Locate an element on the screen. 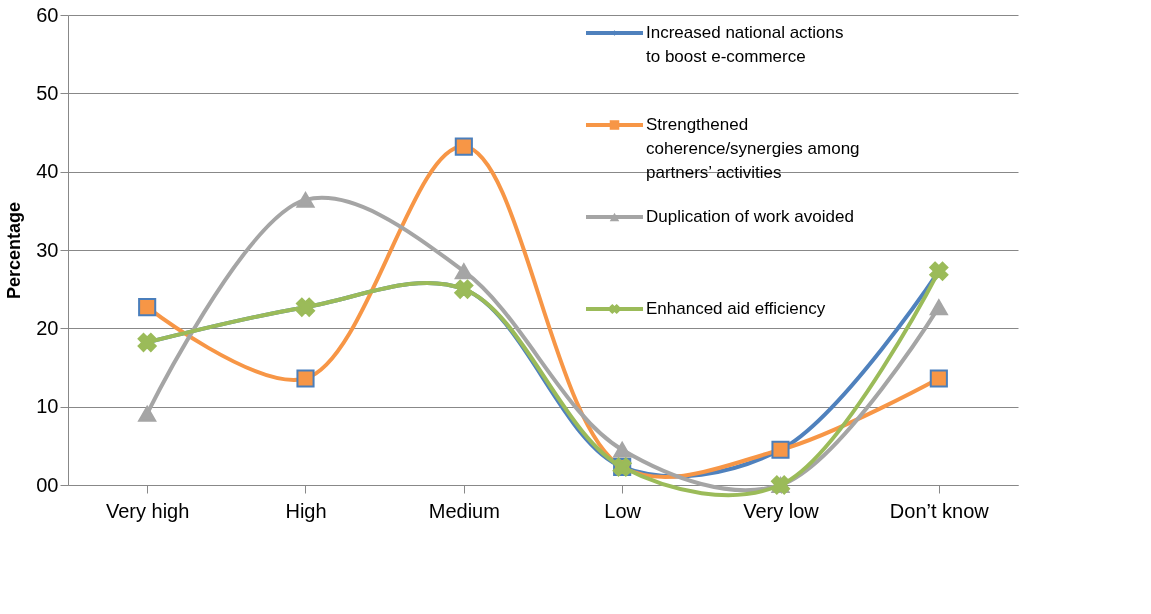 Image resolution: width=1151 pixels, height=614 pixels. x-tick-label: Very low is located at coordinates (781, 510).